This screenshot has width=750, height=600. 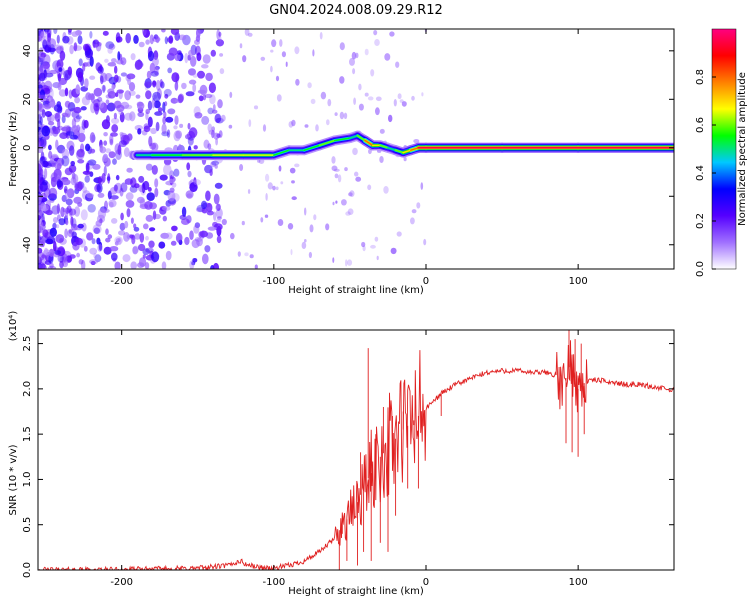 I want to click on x-tick-label: 0, so click(x=426, y=281).